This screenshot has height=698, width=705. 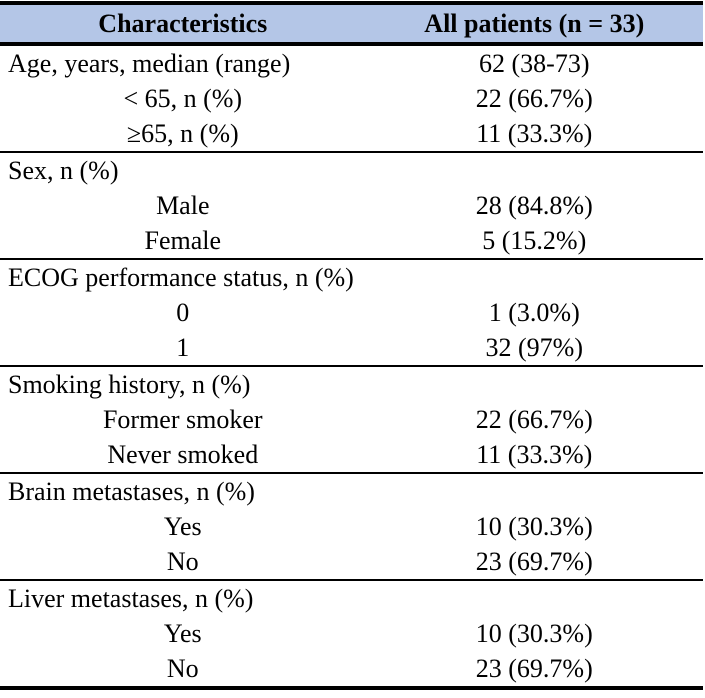 I want to click on table-row: ≥65, n (%) 11 (33.3%), so click(x=351, y=133).